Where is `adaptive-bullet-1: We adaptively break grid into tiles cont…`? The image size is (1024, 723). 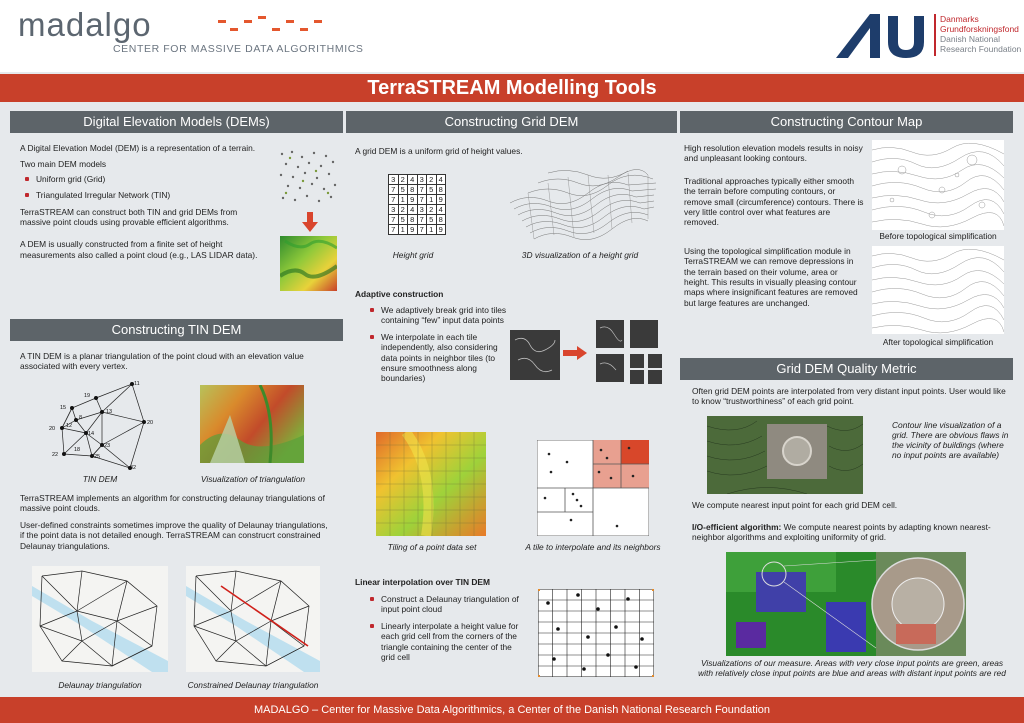
adaptive-bullet-1: We adaptively break grid into tiles cont… is located at coordinates (436, 315).